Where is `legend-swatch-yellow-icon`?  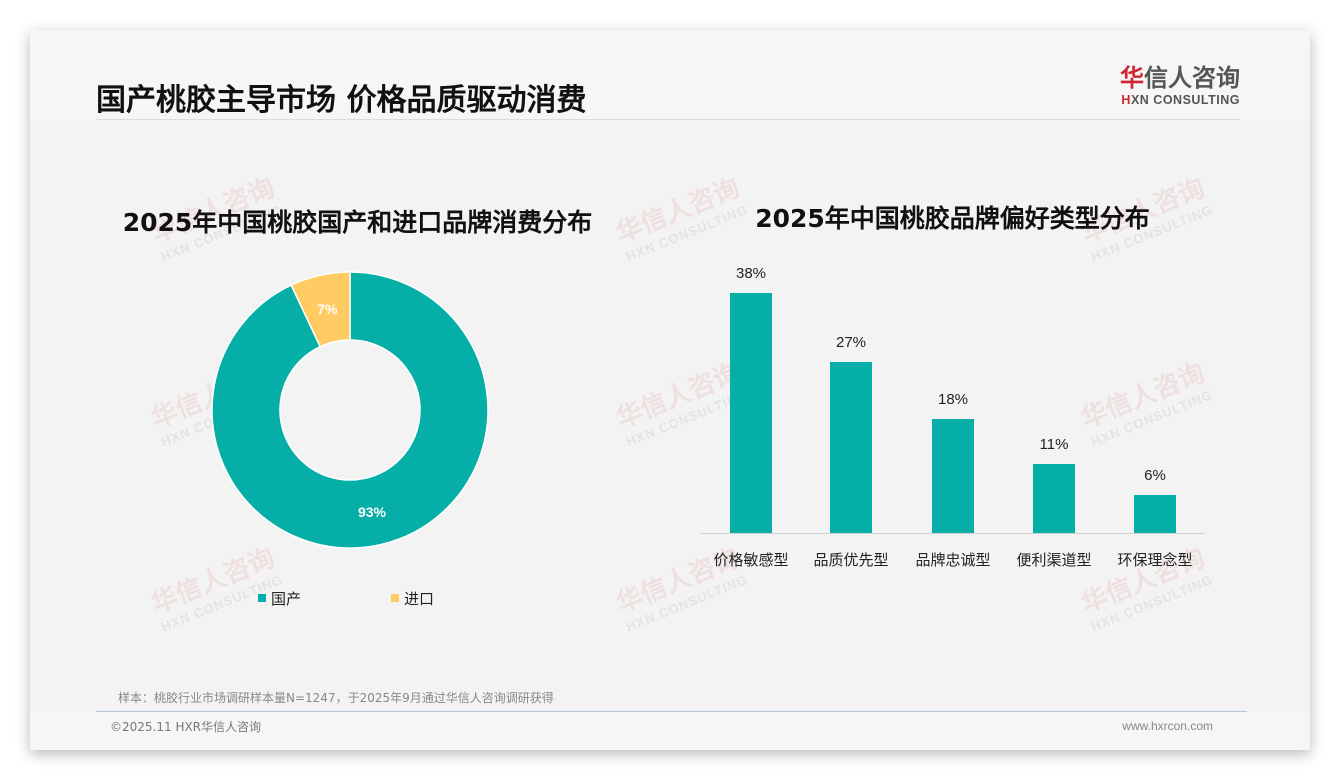 legend-swatch-yellow-icon is located at coordinates (395, 598).